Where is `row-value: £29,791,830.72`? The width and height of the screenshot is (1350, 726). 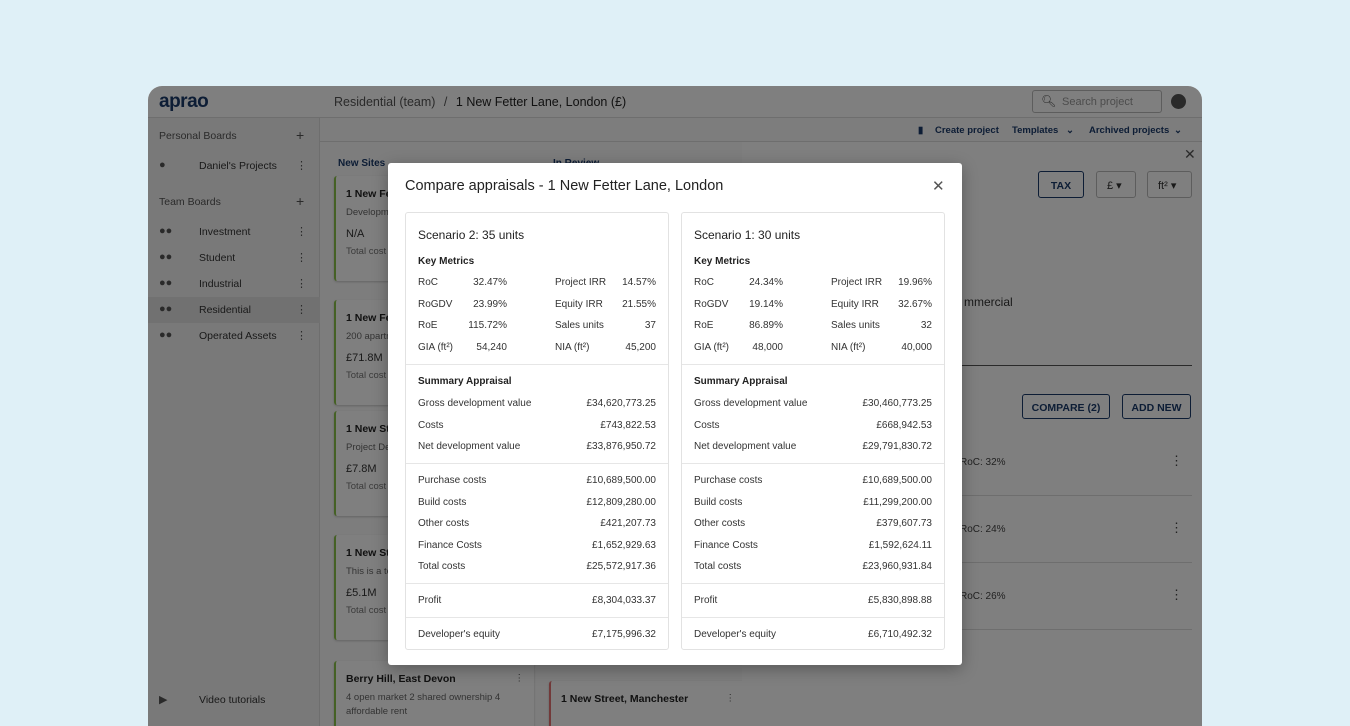 row-value: £29,791,830.72 is located at coordinates (897, 446).